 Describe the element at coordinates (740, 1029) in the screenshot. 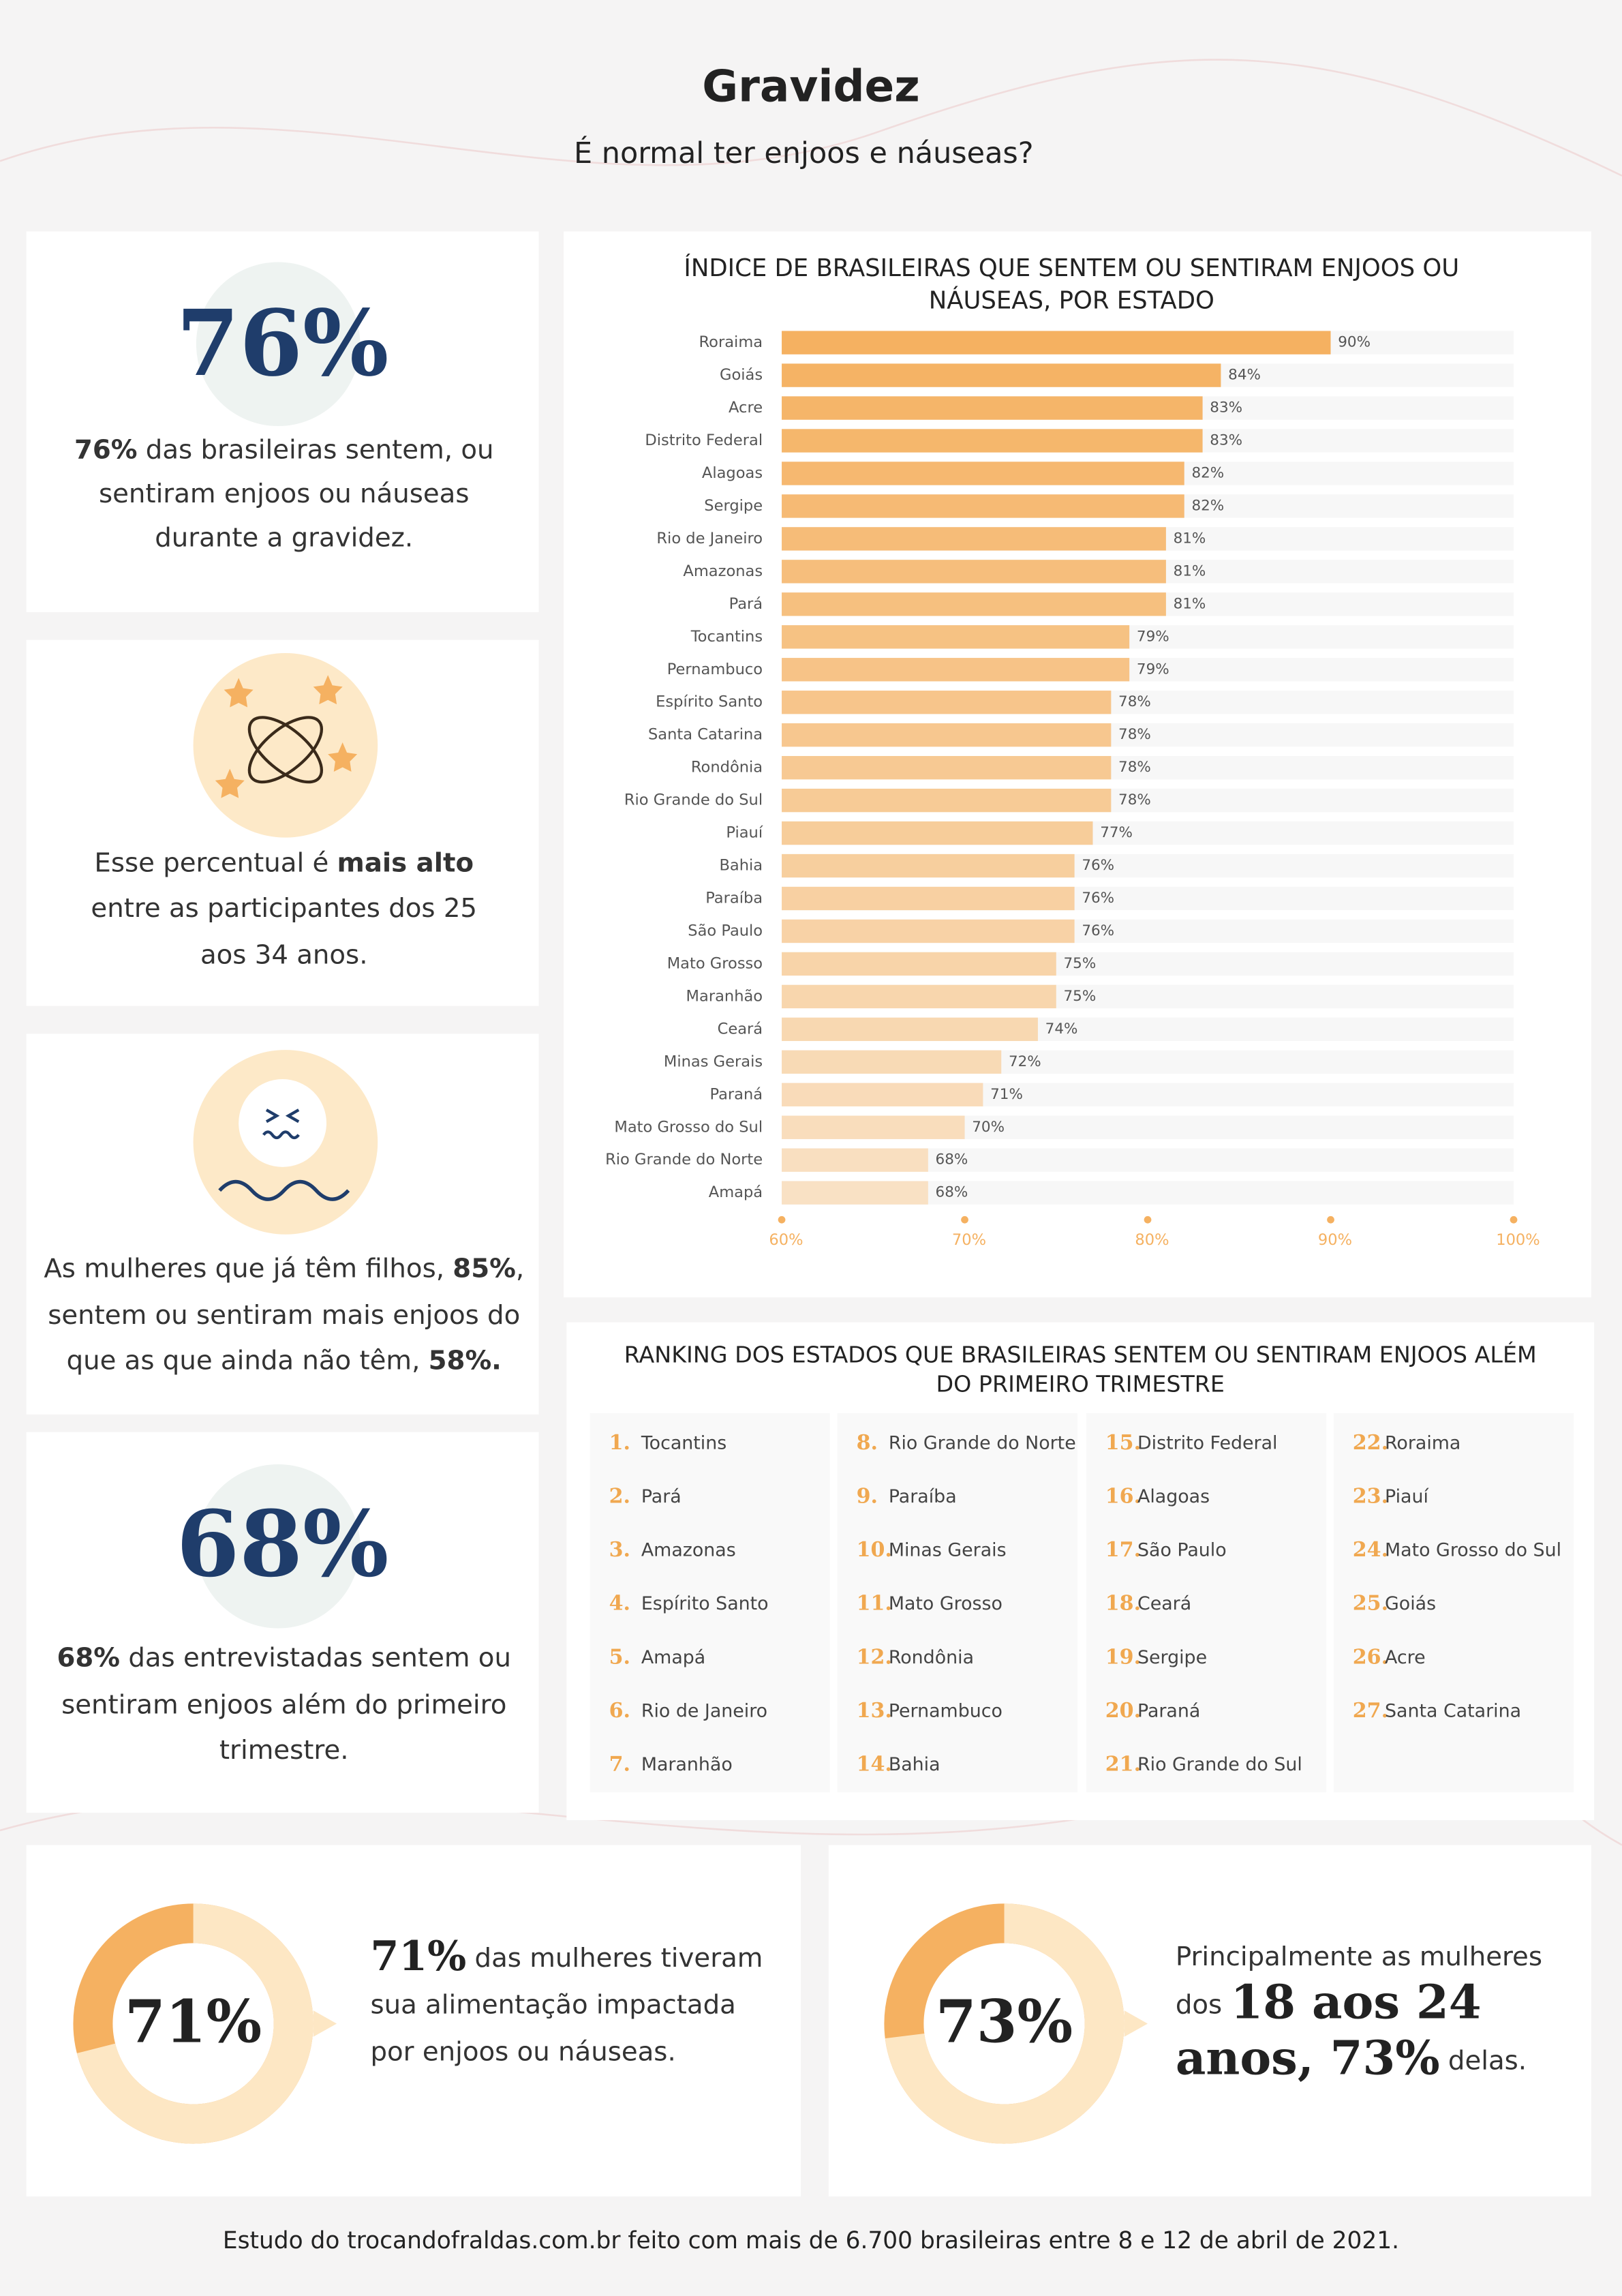

I see `y-tick-label: Ceará` at that location.